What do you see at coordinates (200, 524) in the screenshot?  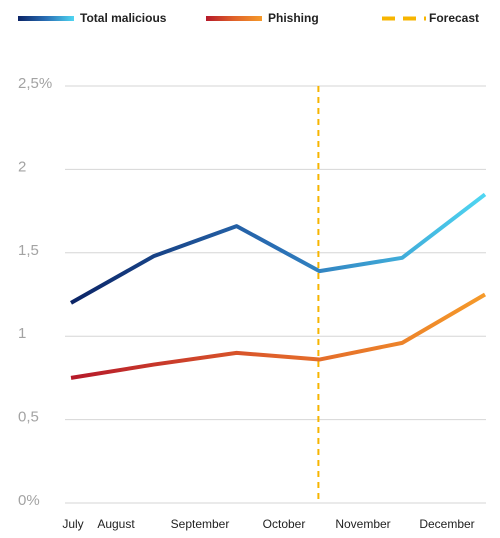 I see `x-tick-label: September` at bounding box center [200, 524].